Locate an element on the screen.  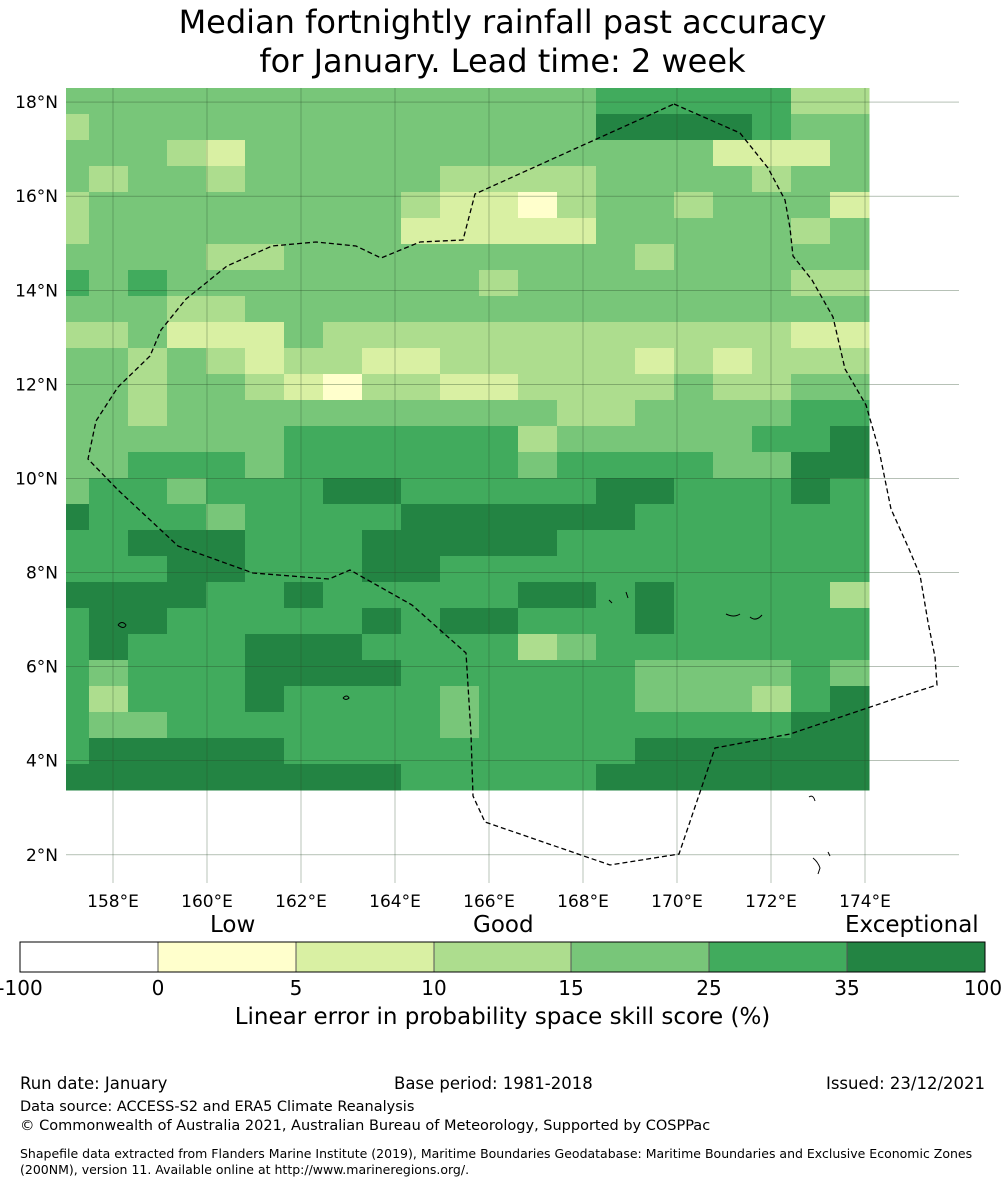
colorbar-segment is located at coordinates (365, 957).